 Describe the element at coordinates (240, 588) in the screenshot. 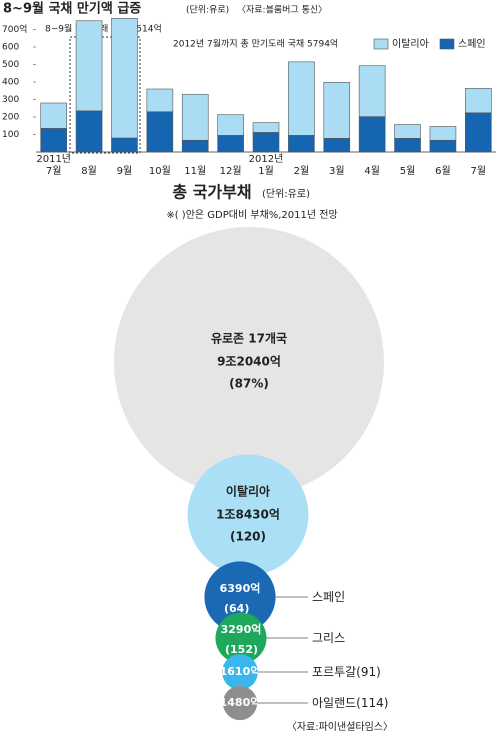

I see `bubble-value: 6390억` at that location.